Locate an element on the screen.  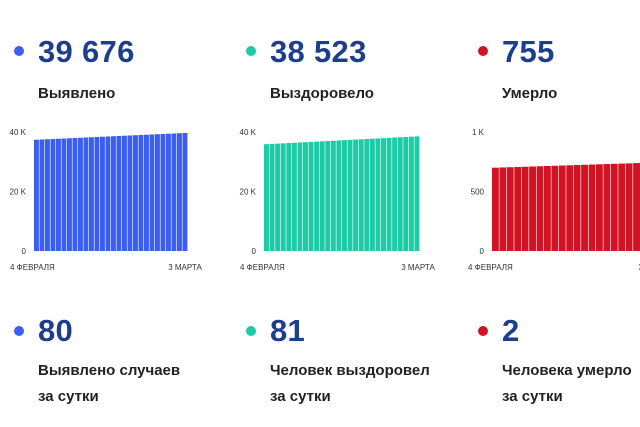
stat-recovered: 38 523 Выздоровело is located at coordinates (346, 70).